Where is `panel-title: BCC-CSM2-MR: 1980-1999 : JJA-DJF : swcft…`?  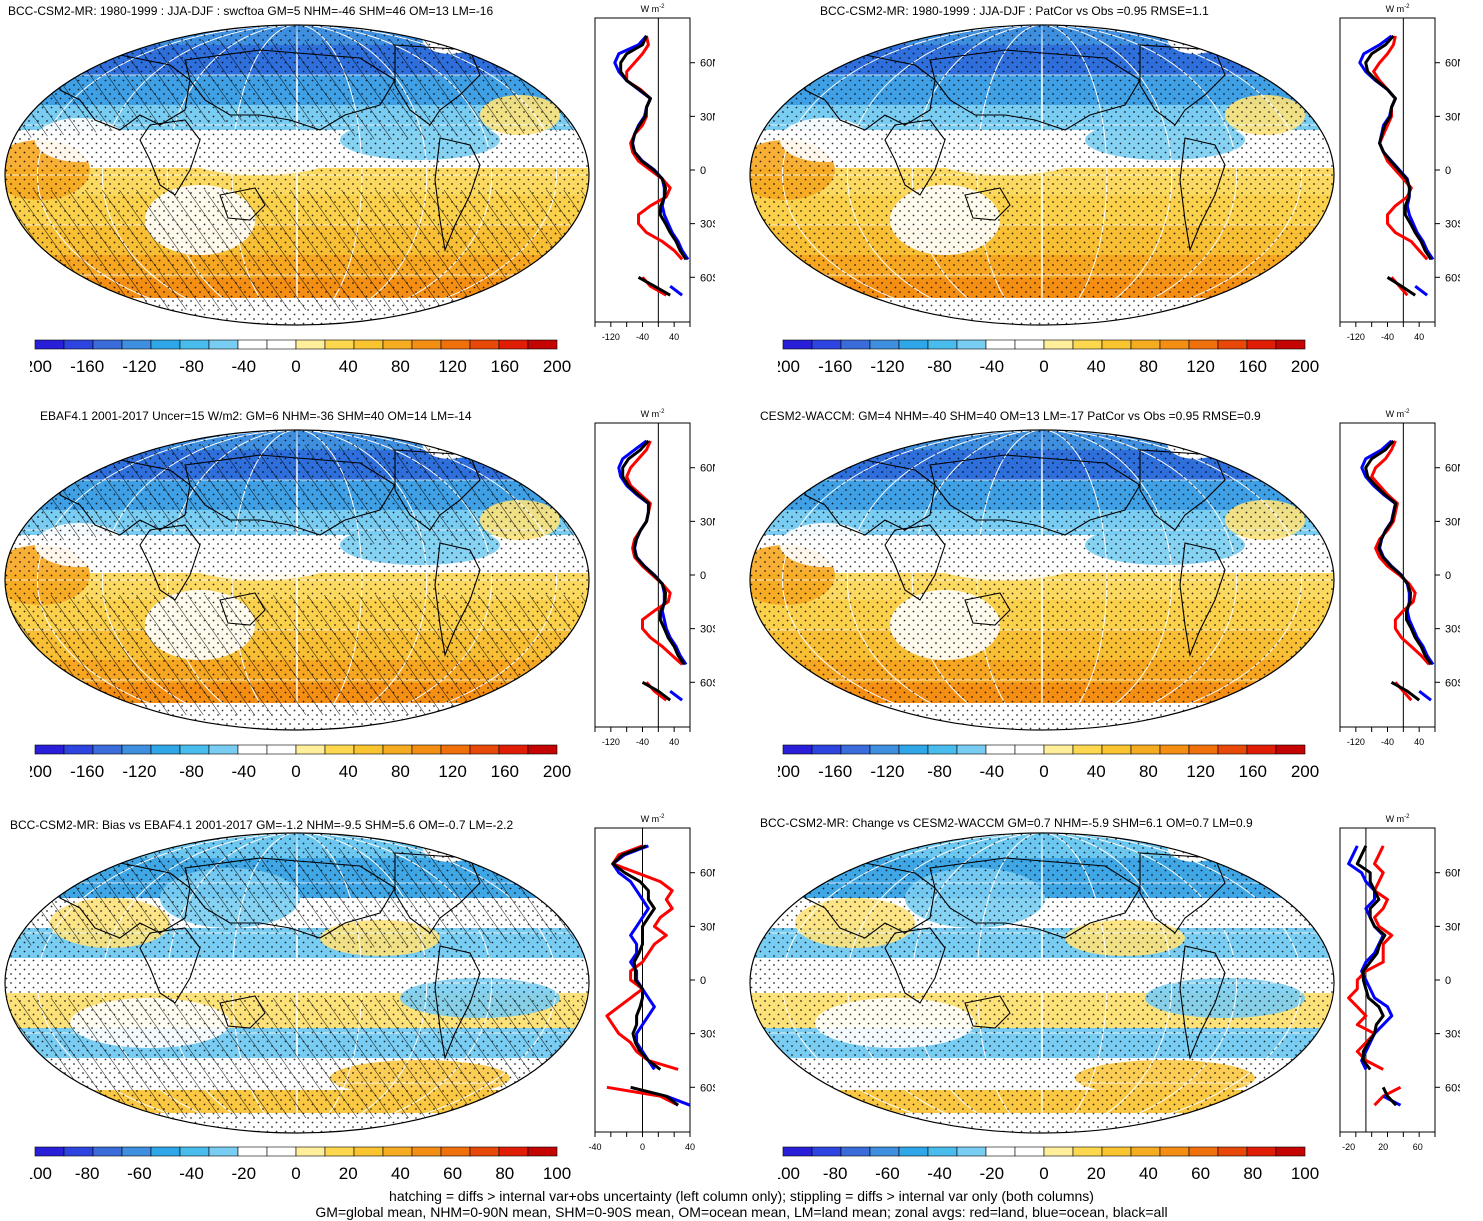
panel-title: BCC-CSM2-MR: 1980-1999 : JJA-DJF : swcft… is located at coordinates (251, 11).